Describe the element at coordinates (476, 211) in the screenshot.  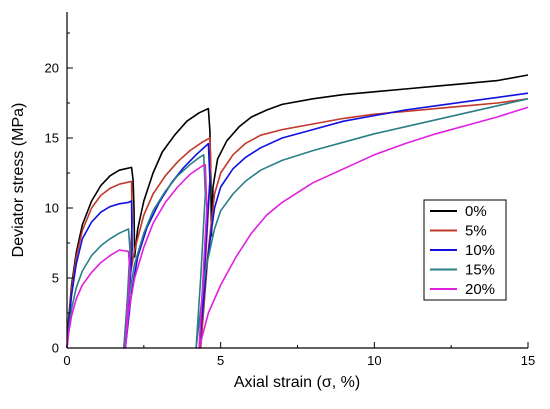
I see `legend-label: 0%` at that location.